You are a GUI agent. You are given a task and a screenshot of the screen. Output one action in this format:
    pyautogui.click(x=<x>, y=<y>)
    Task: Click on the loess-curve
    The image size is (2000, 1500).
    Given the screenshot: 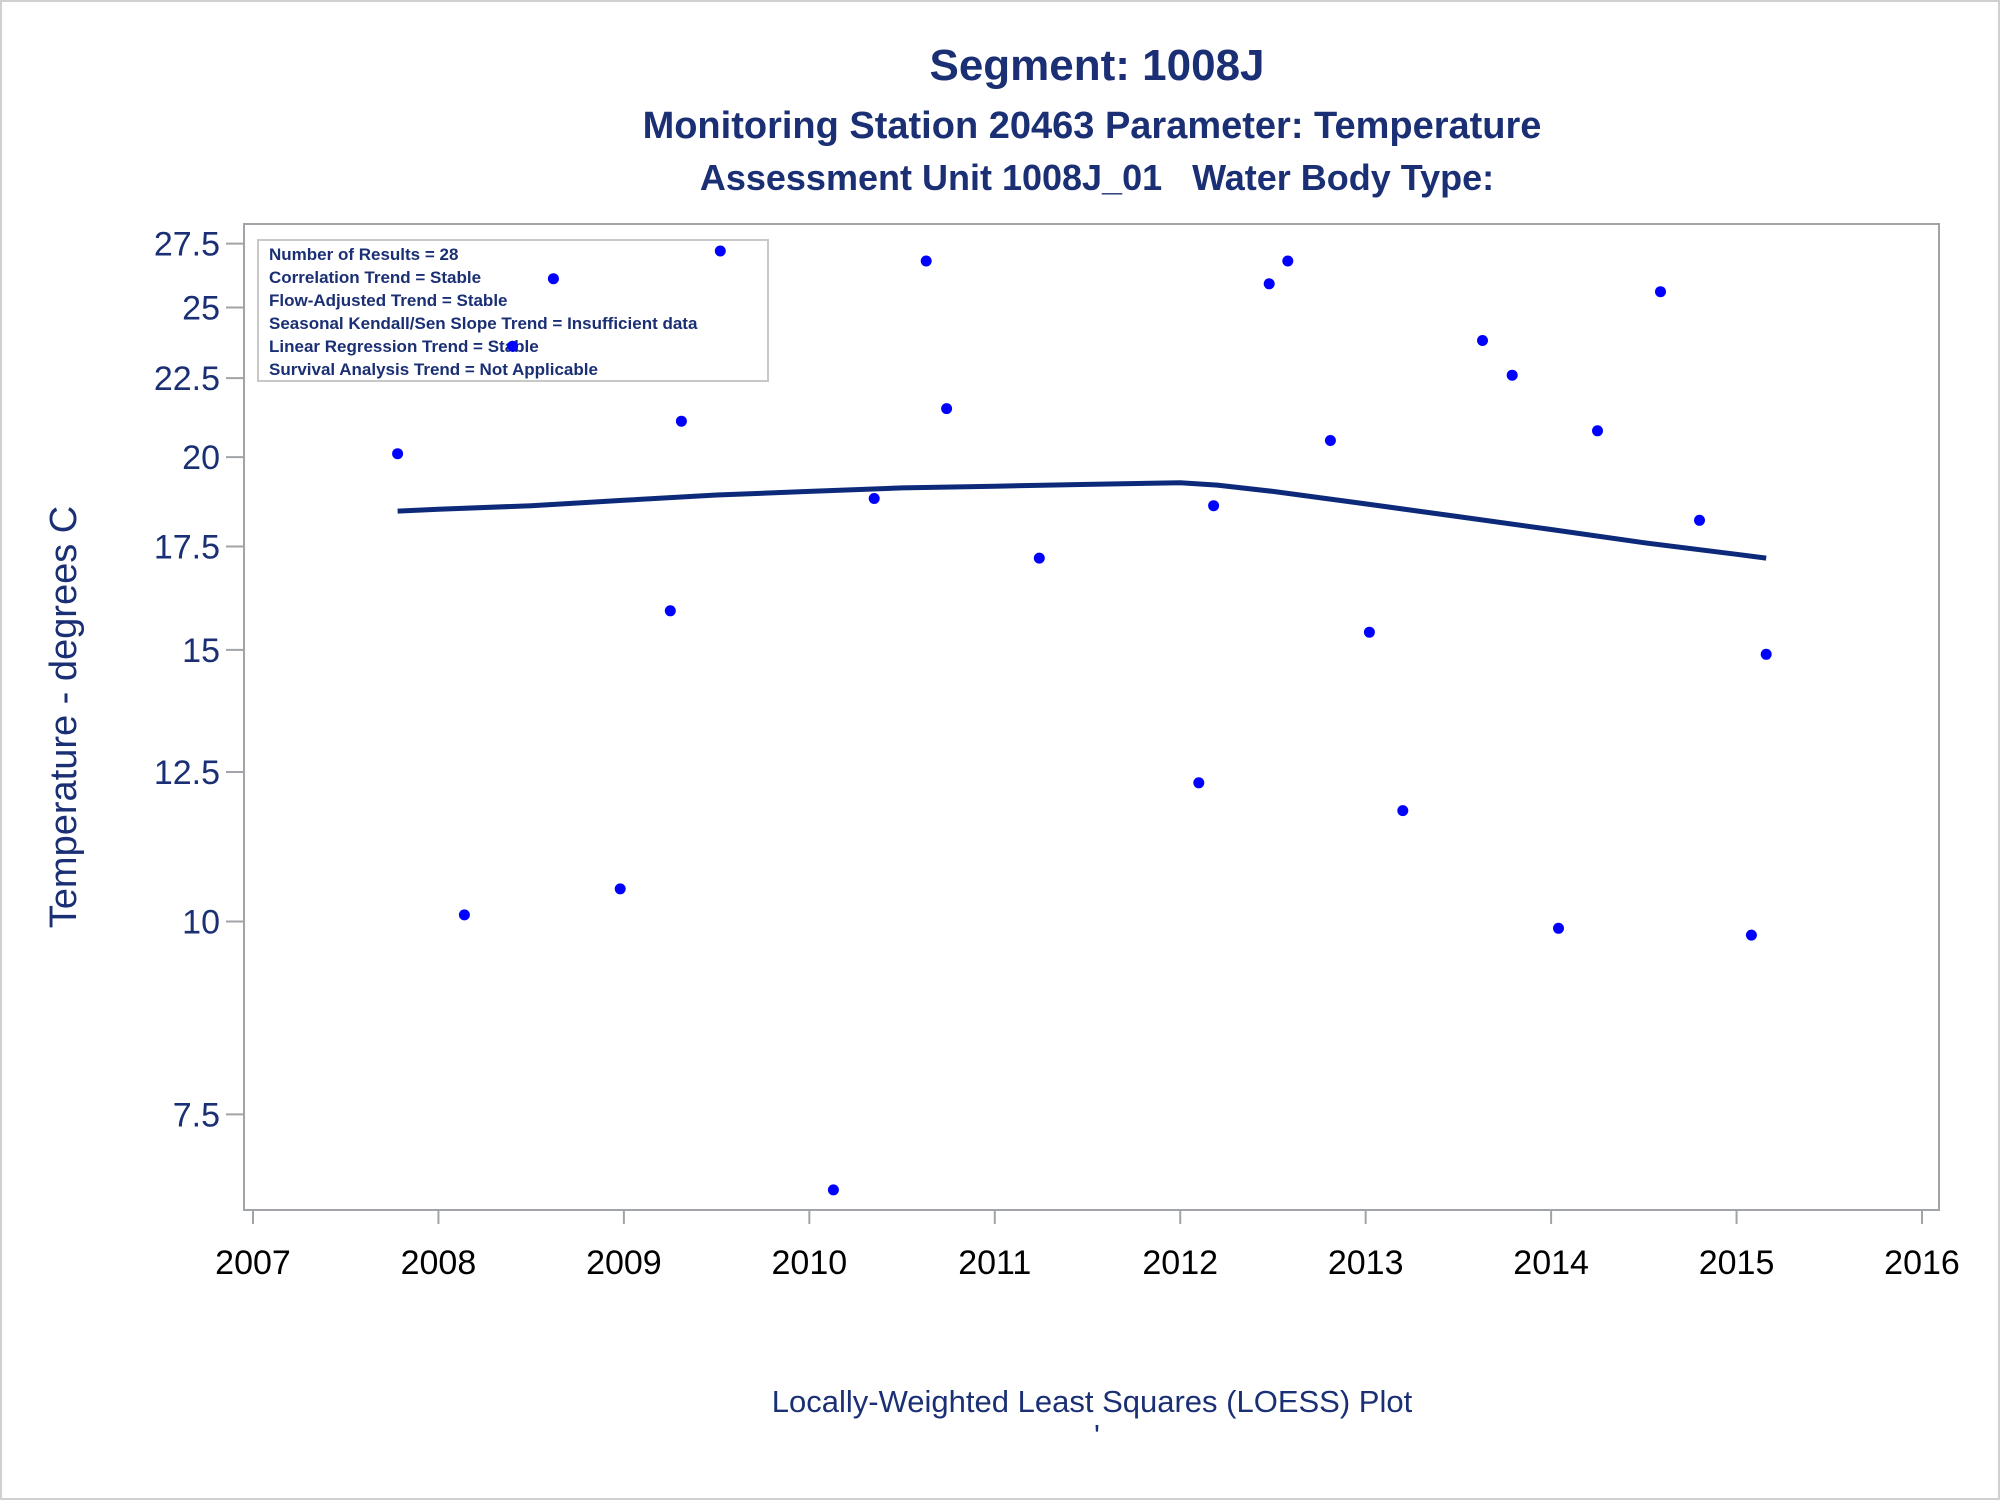 What is the action you would take?
    pyautogui.click(x=1082, y=520)
    